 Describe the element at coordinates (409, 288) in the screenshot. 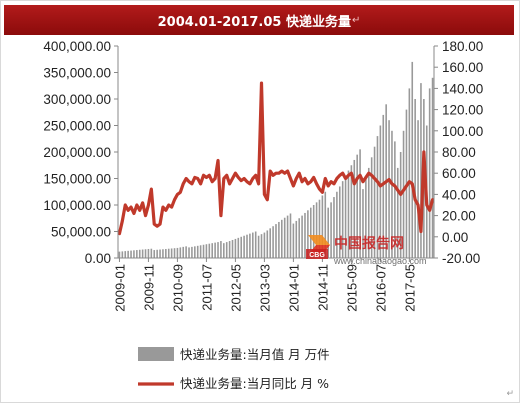

I see `x-tick-label: 2017-05` at that location.